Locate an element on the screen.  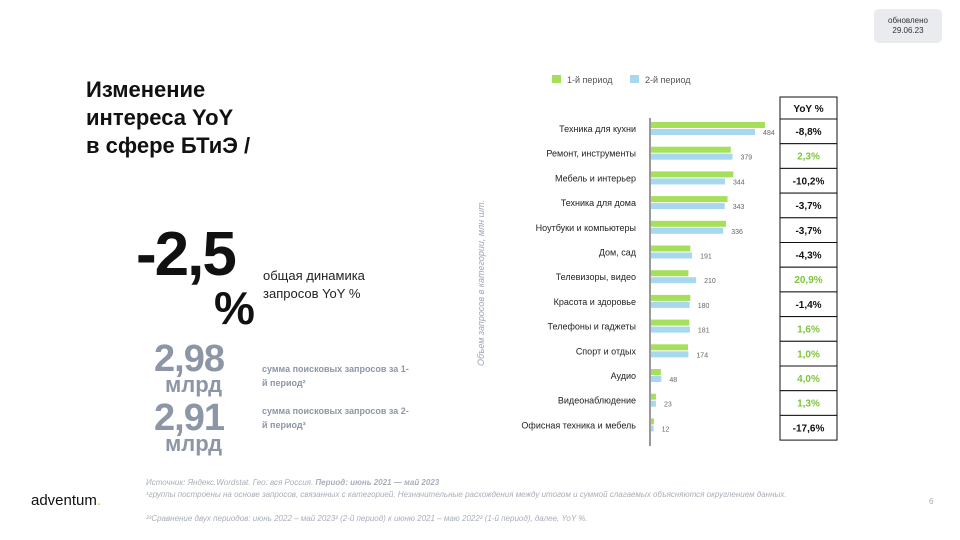
stat-period1-description: сумма поисковых запросов за 1-й период² is located at coordinates (335, 376).